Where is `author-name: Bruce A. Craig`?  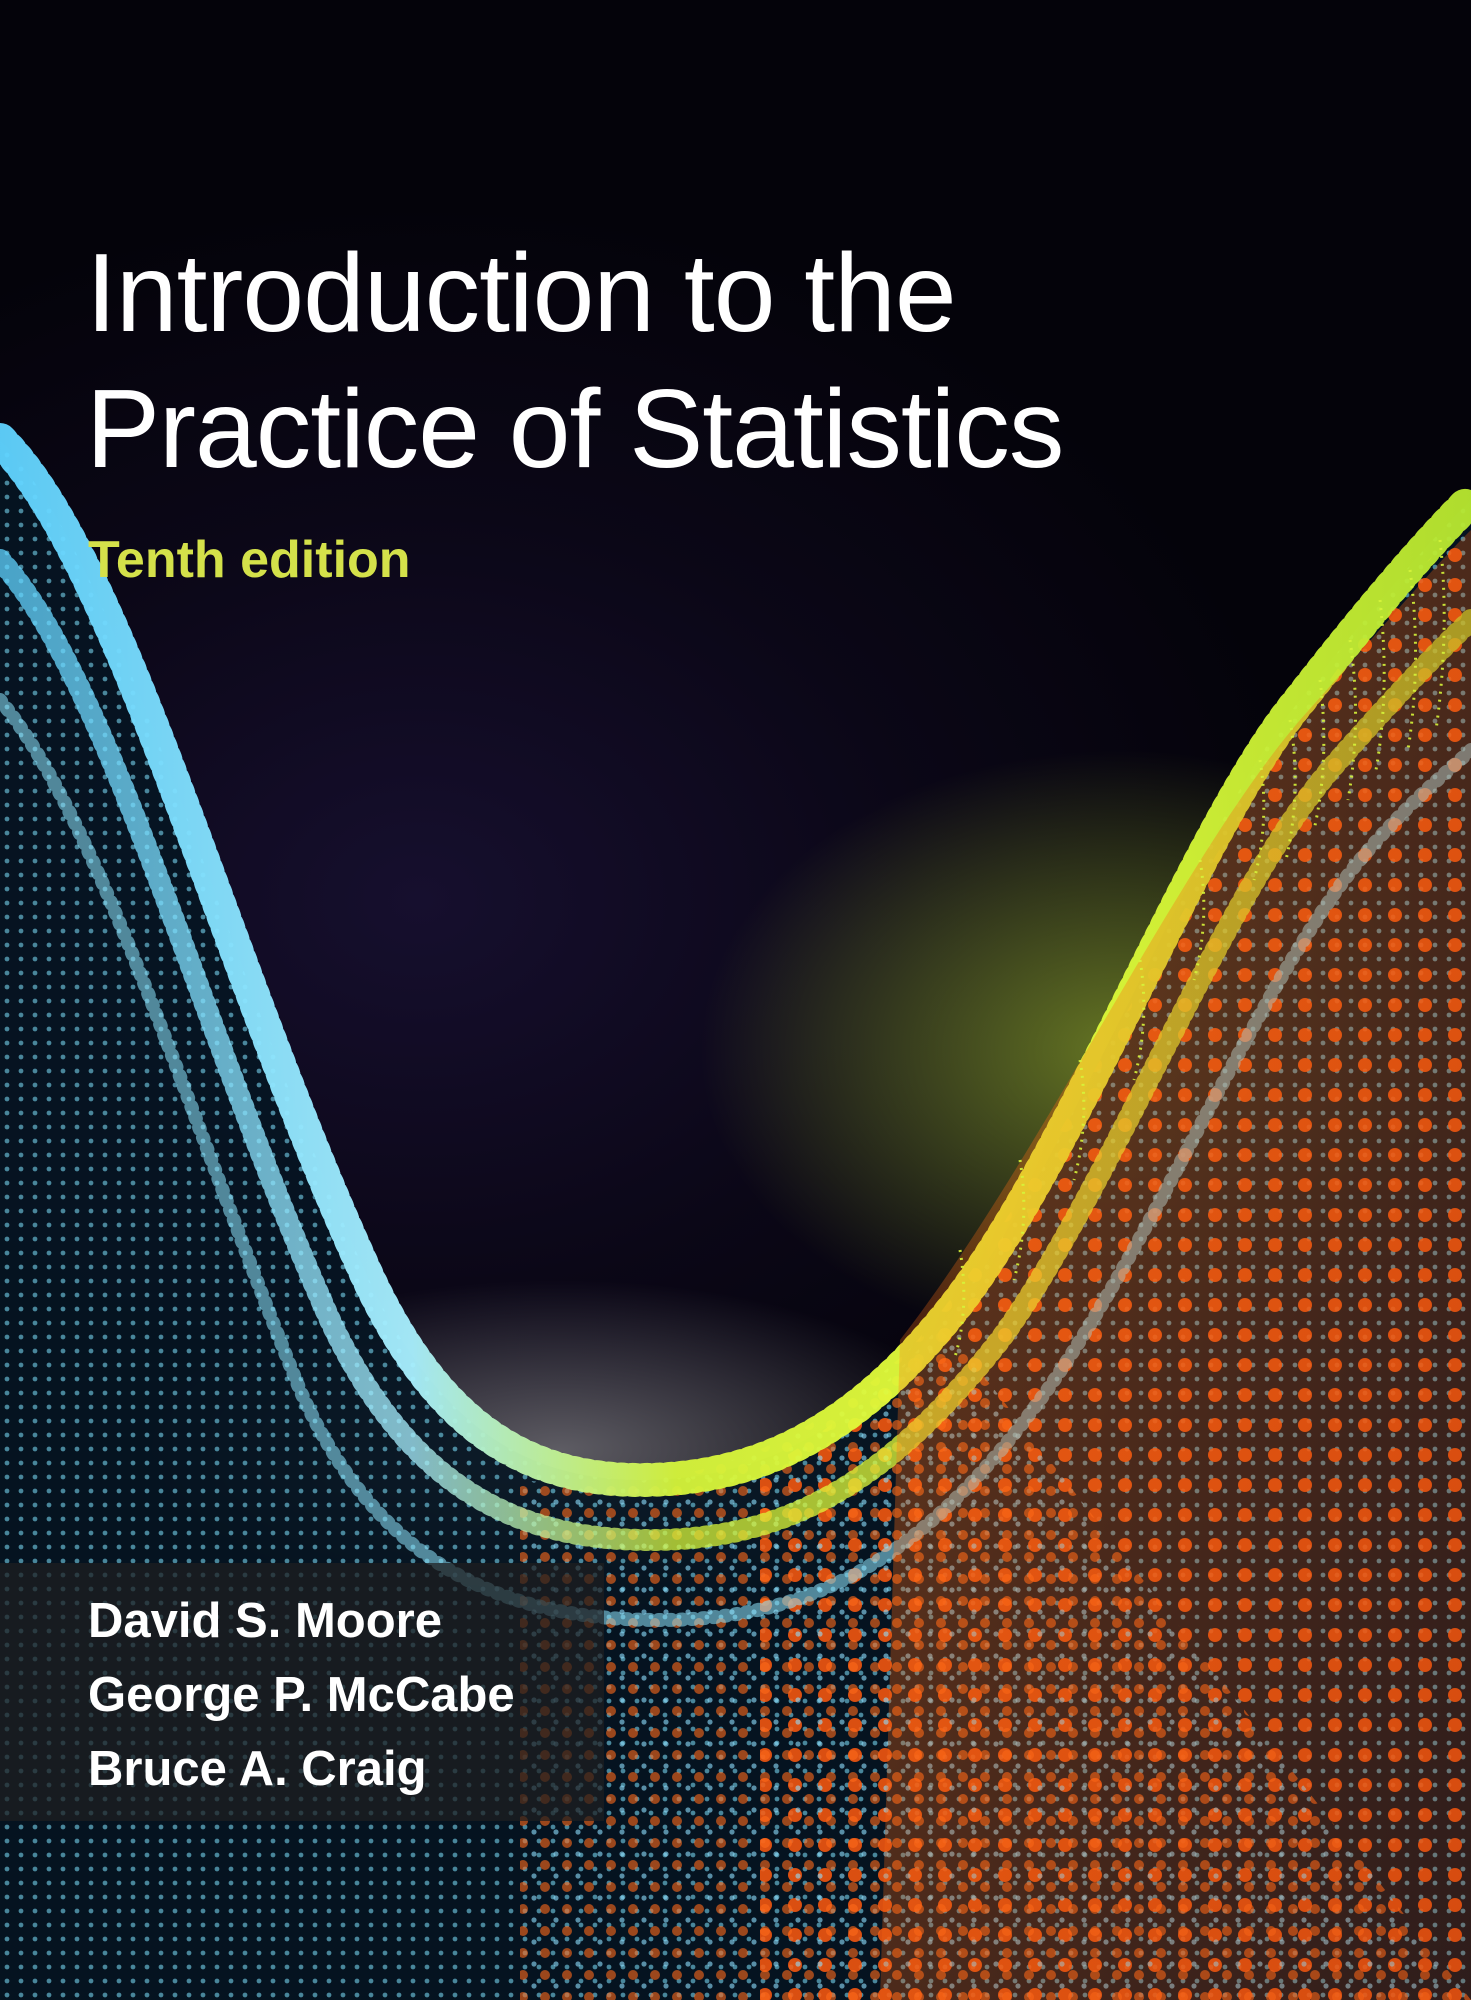 author-name: Bruce A. Craig is located at coordinates (257, 1769).